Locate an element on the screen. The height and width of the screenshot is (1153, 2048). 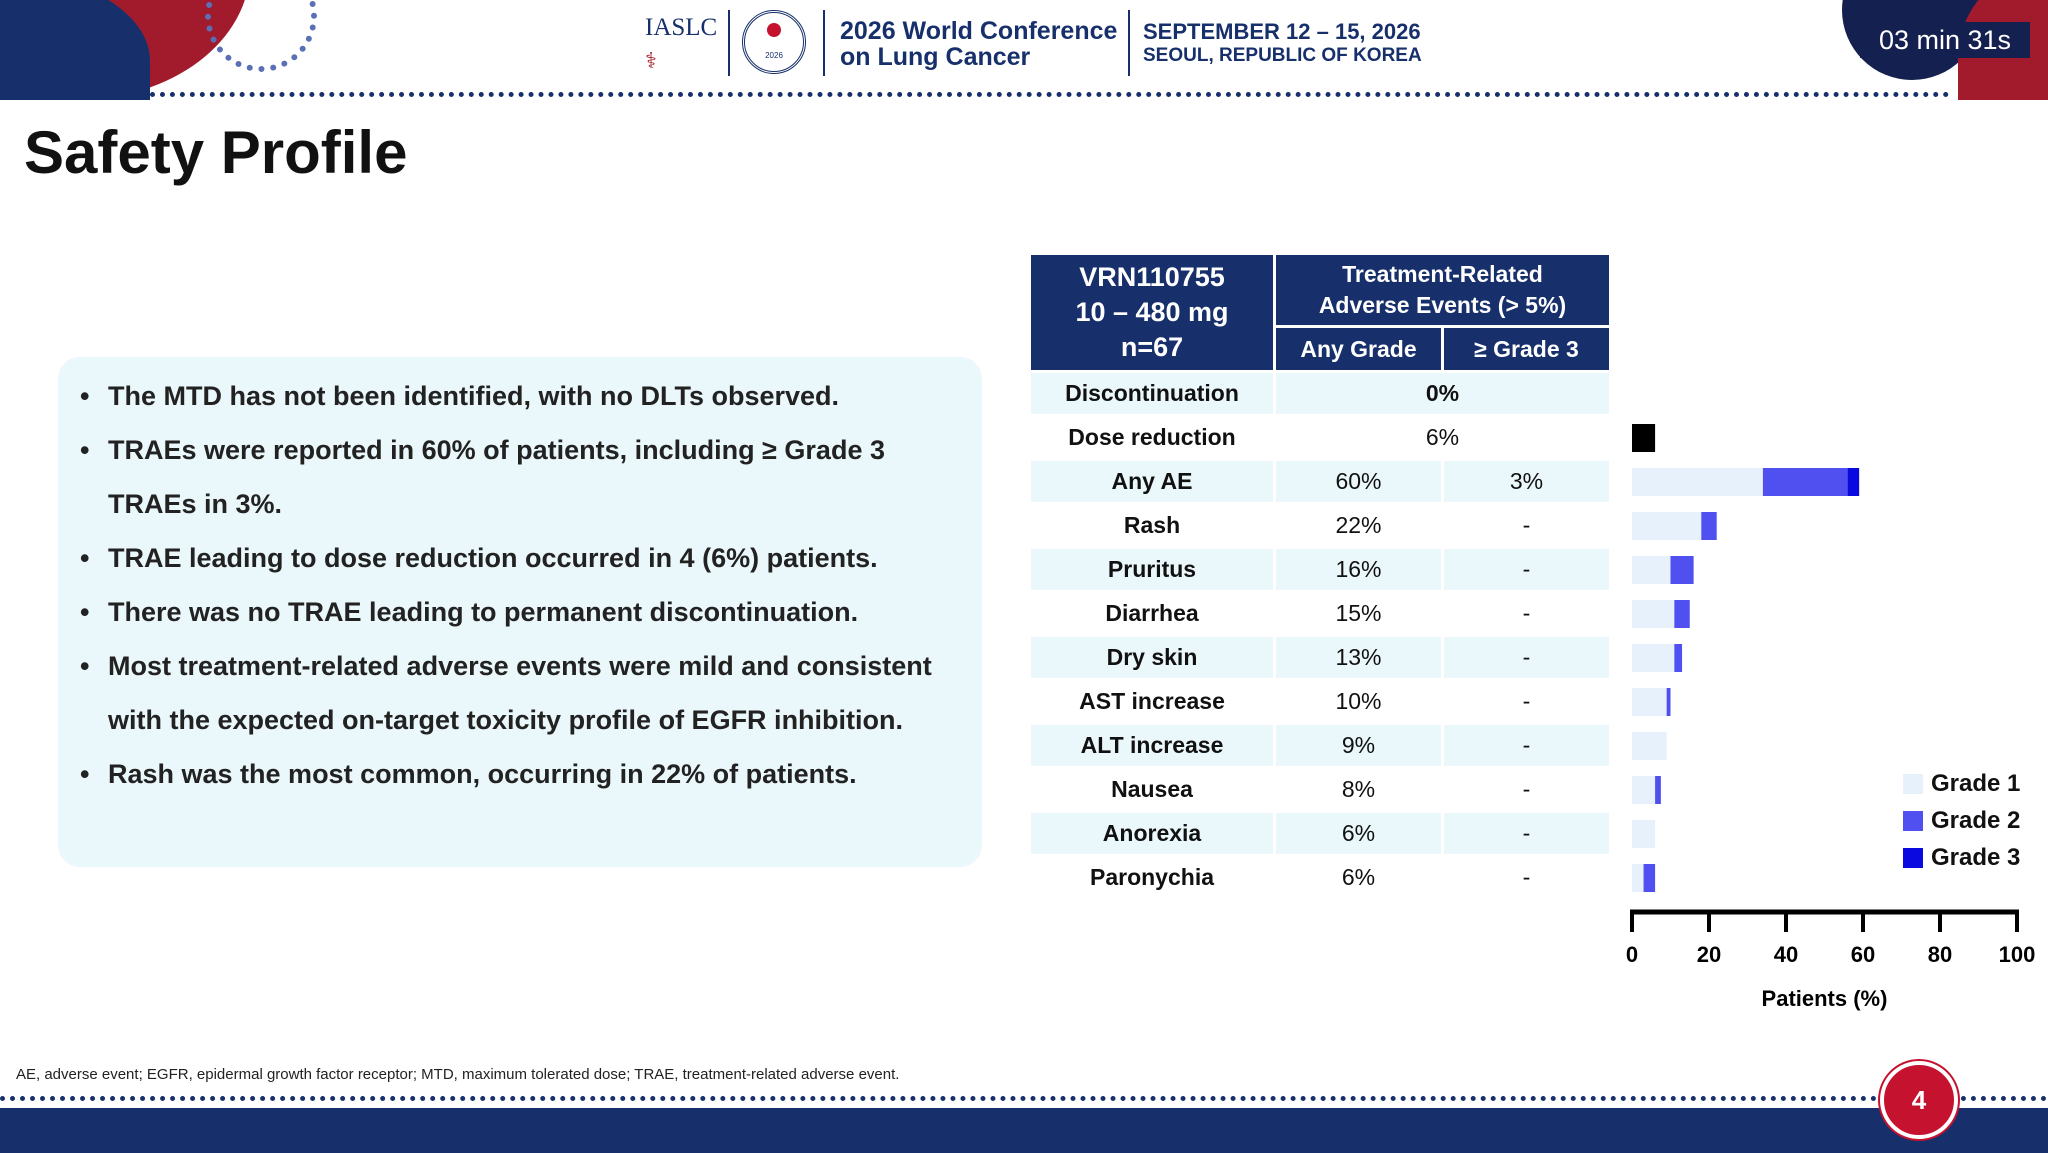
trae-header-line2: Adverse Events (> 5%) is located at coordinates (1442, 305).